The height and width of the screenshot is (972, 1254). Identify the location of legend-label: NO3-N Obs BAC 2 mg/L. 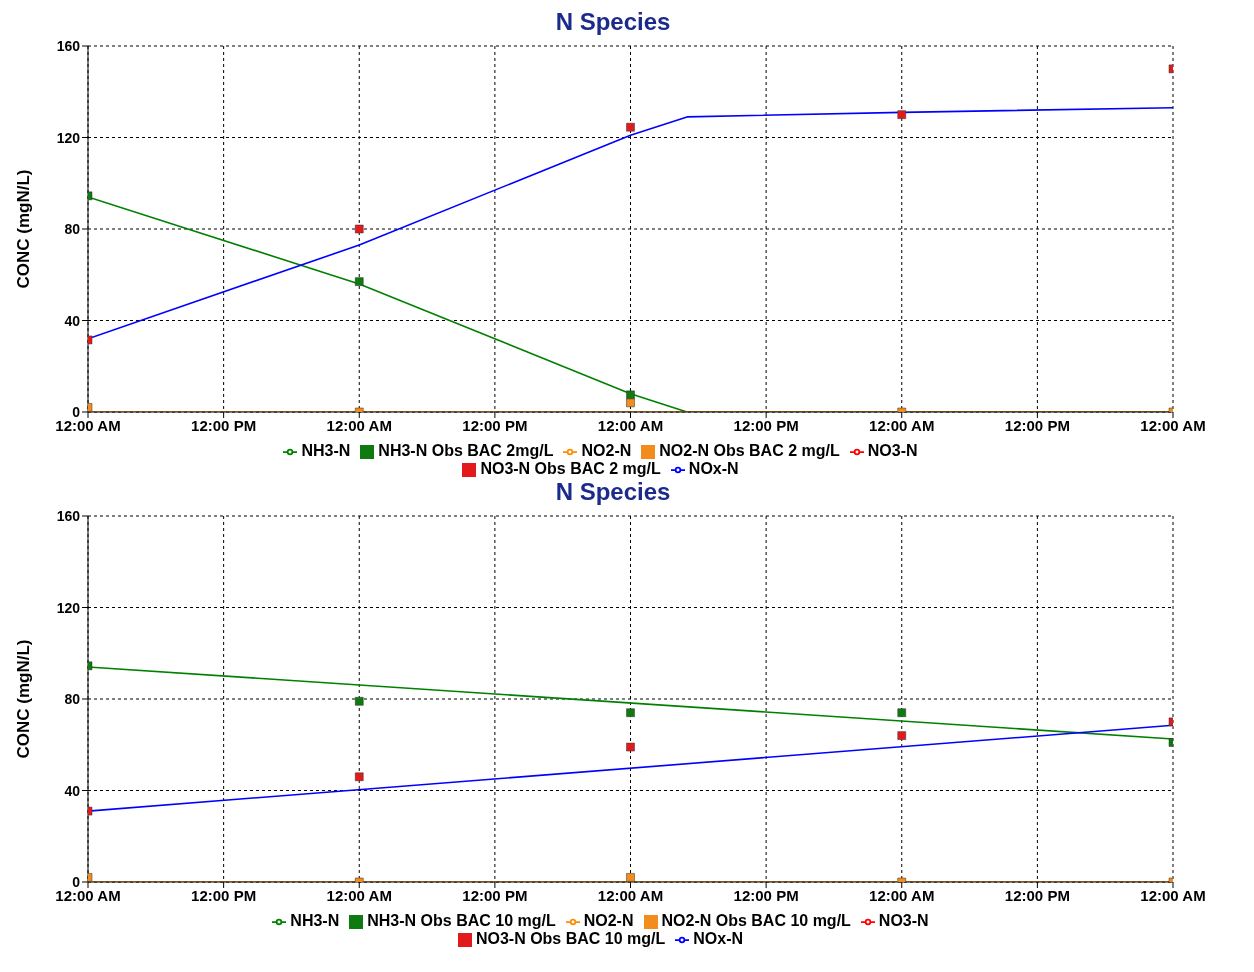
(570, 468).